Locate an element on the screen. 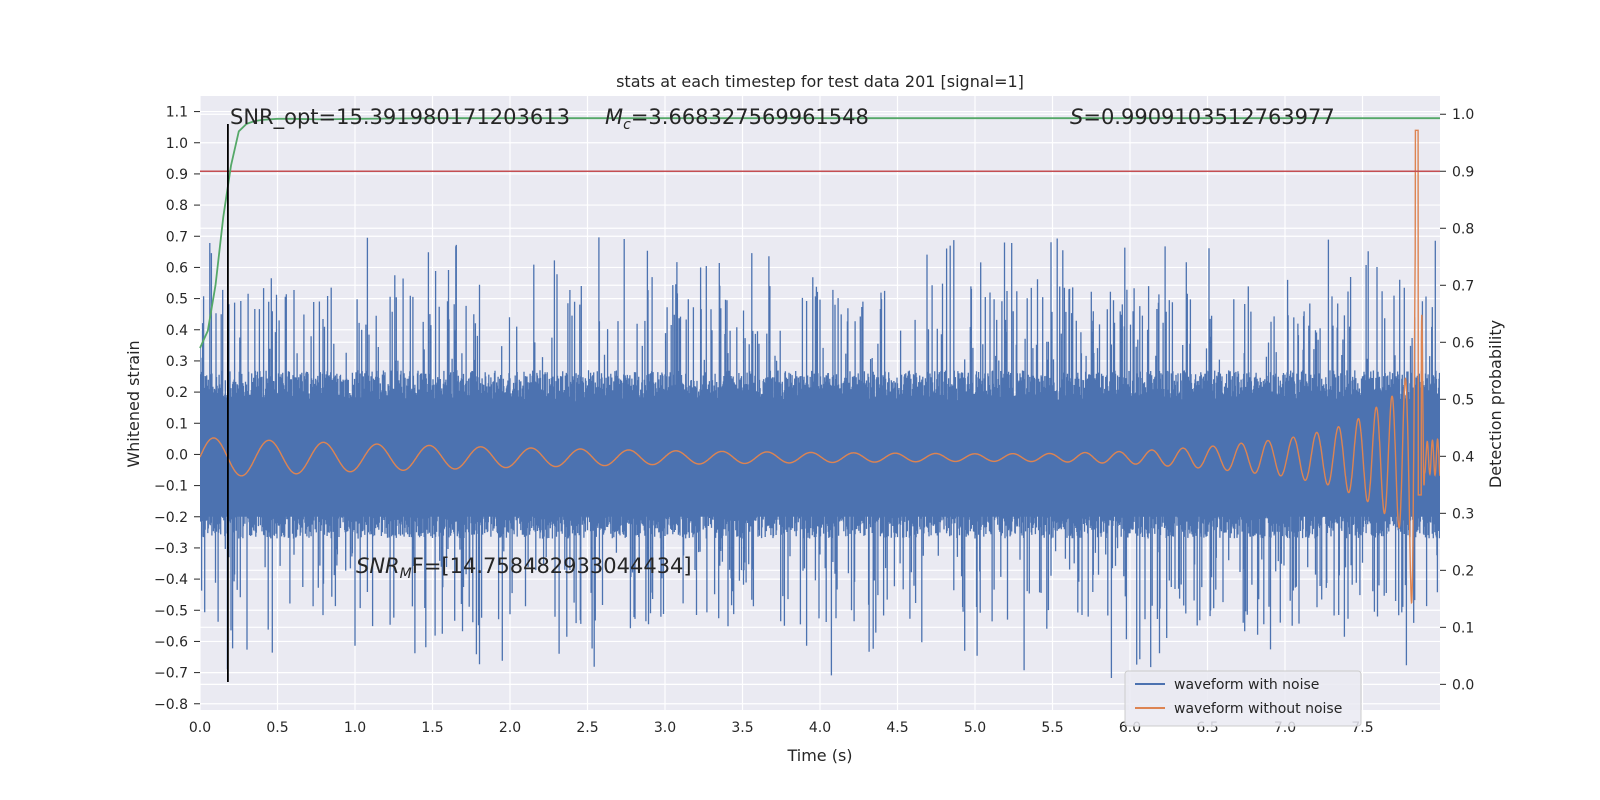 This screenshot has width=1600, height=800. y-tick-label: −0.3 is located at coordinates (171, 549).